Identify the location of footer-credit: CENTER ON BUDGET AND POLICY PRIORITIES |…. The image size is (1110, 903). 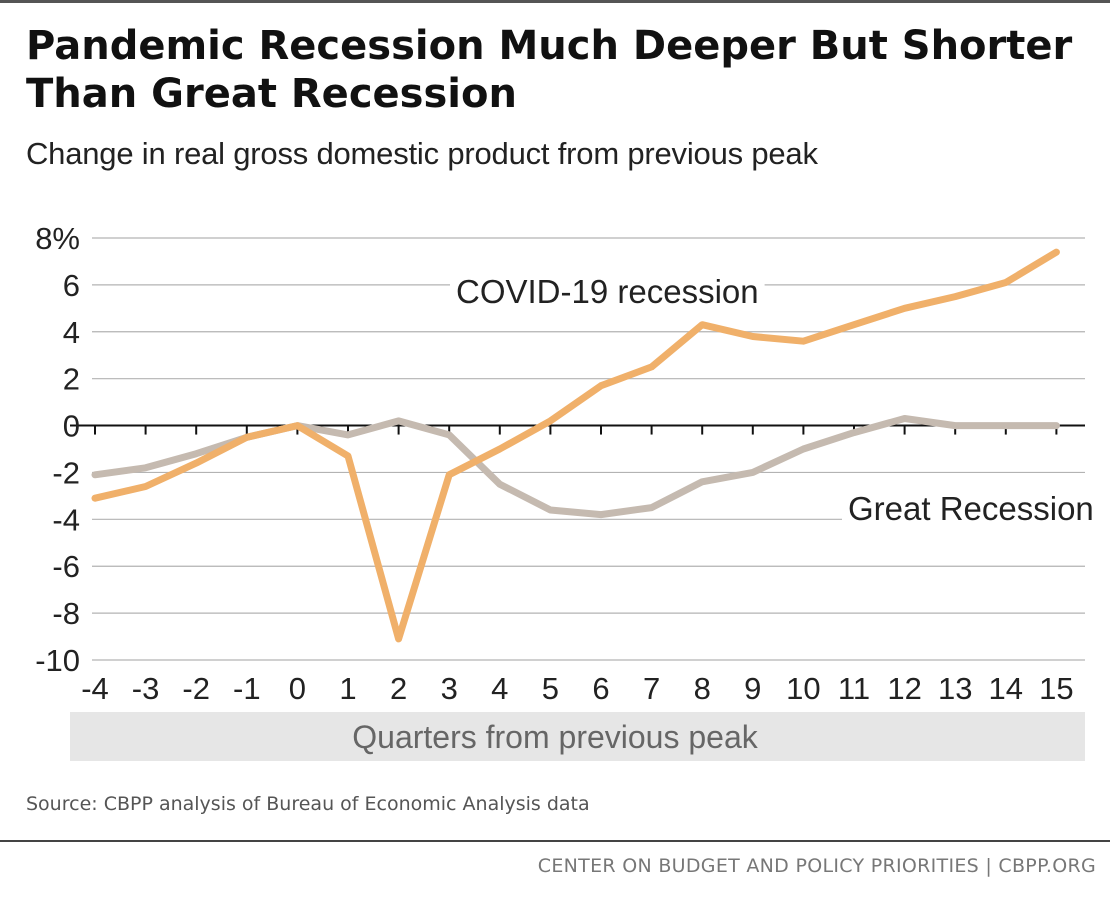
(816, 866).